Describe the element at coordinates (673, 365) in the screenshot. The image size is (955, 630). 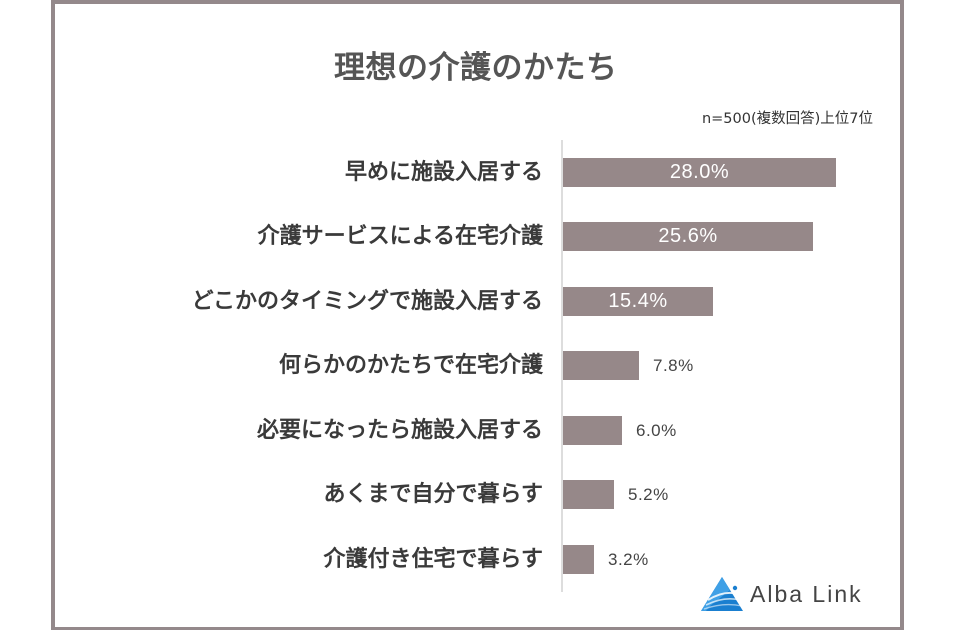
I see `value-label: 7.8%` at that location.